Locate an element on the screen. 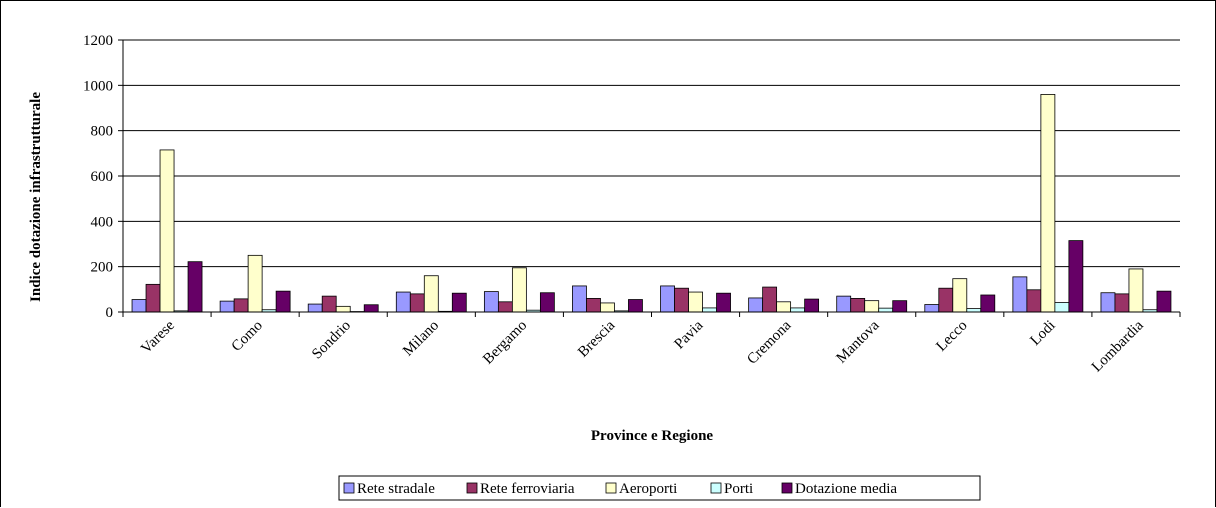 The height and width of the screenshot is (508, 1216). legend-box is located at coordinates (659, 488).